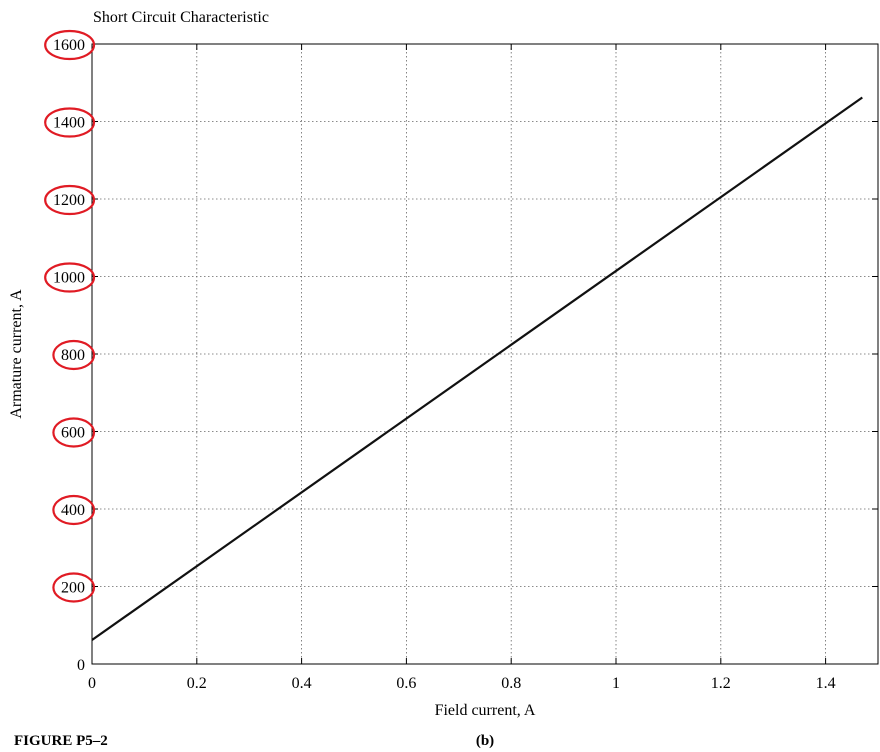  Describe the element at coordinates (302, 683) in the screenshot. I see `x-tick-label: 0.4` at that location.